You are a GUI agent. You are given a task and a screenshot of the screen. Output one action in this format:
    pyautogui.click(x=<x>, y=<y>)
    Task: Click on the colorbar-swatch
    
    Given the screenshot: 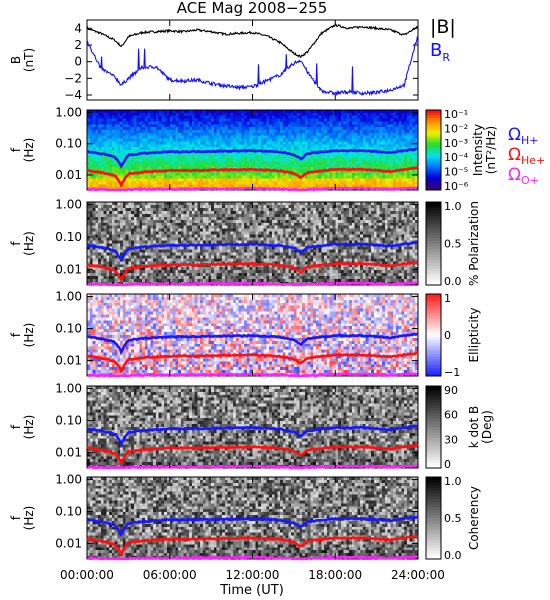 What is the action you would take?
    pyautogui.click(x=433, y=112)
    